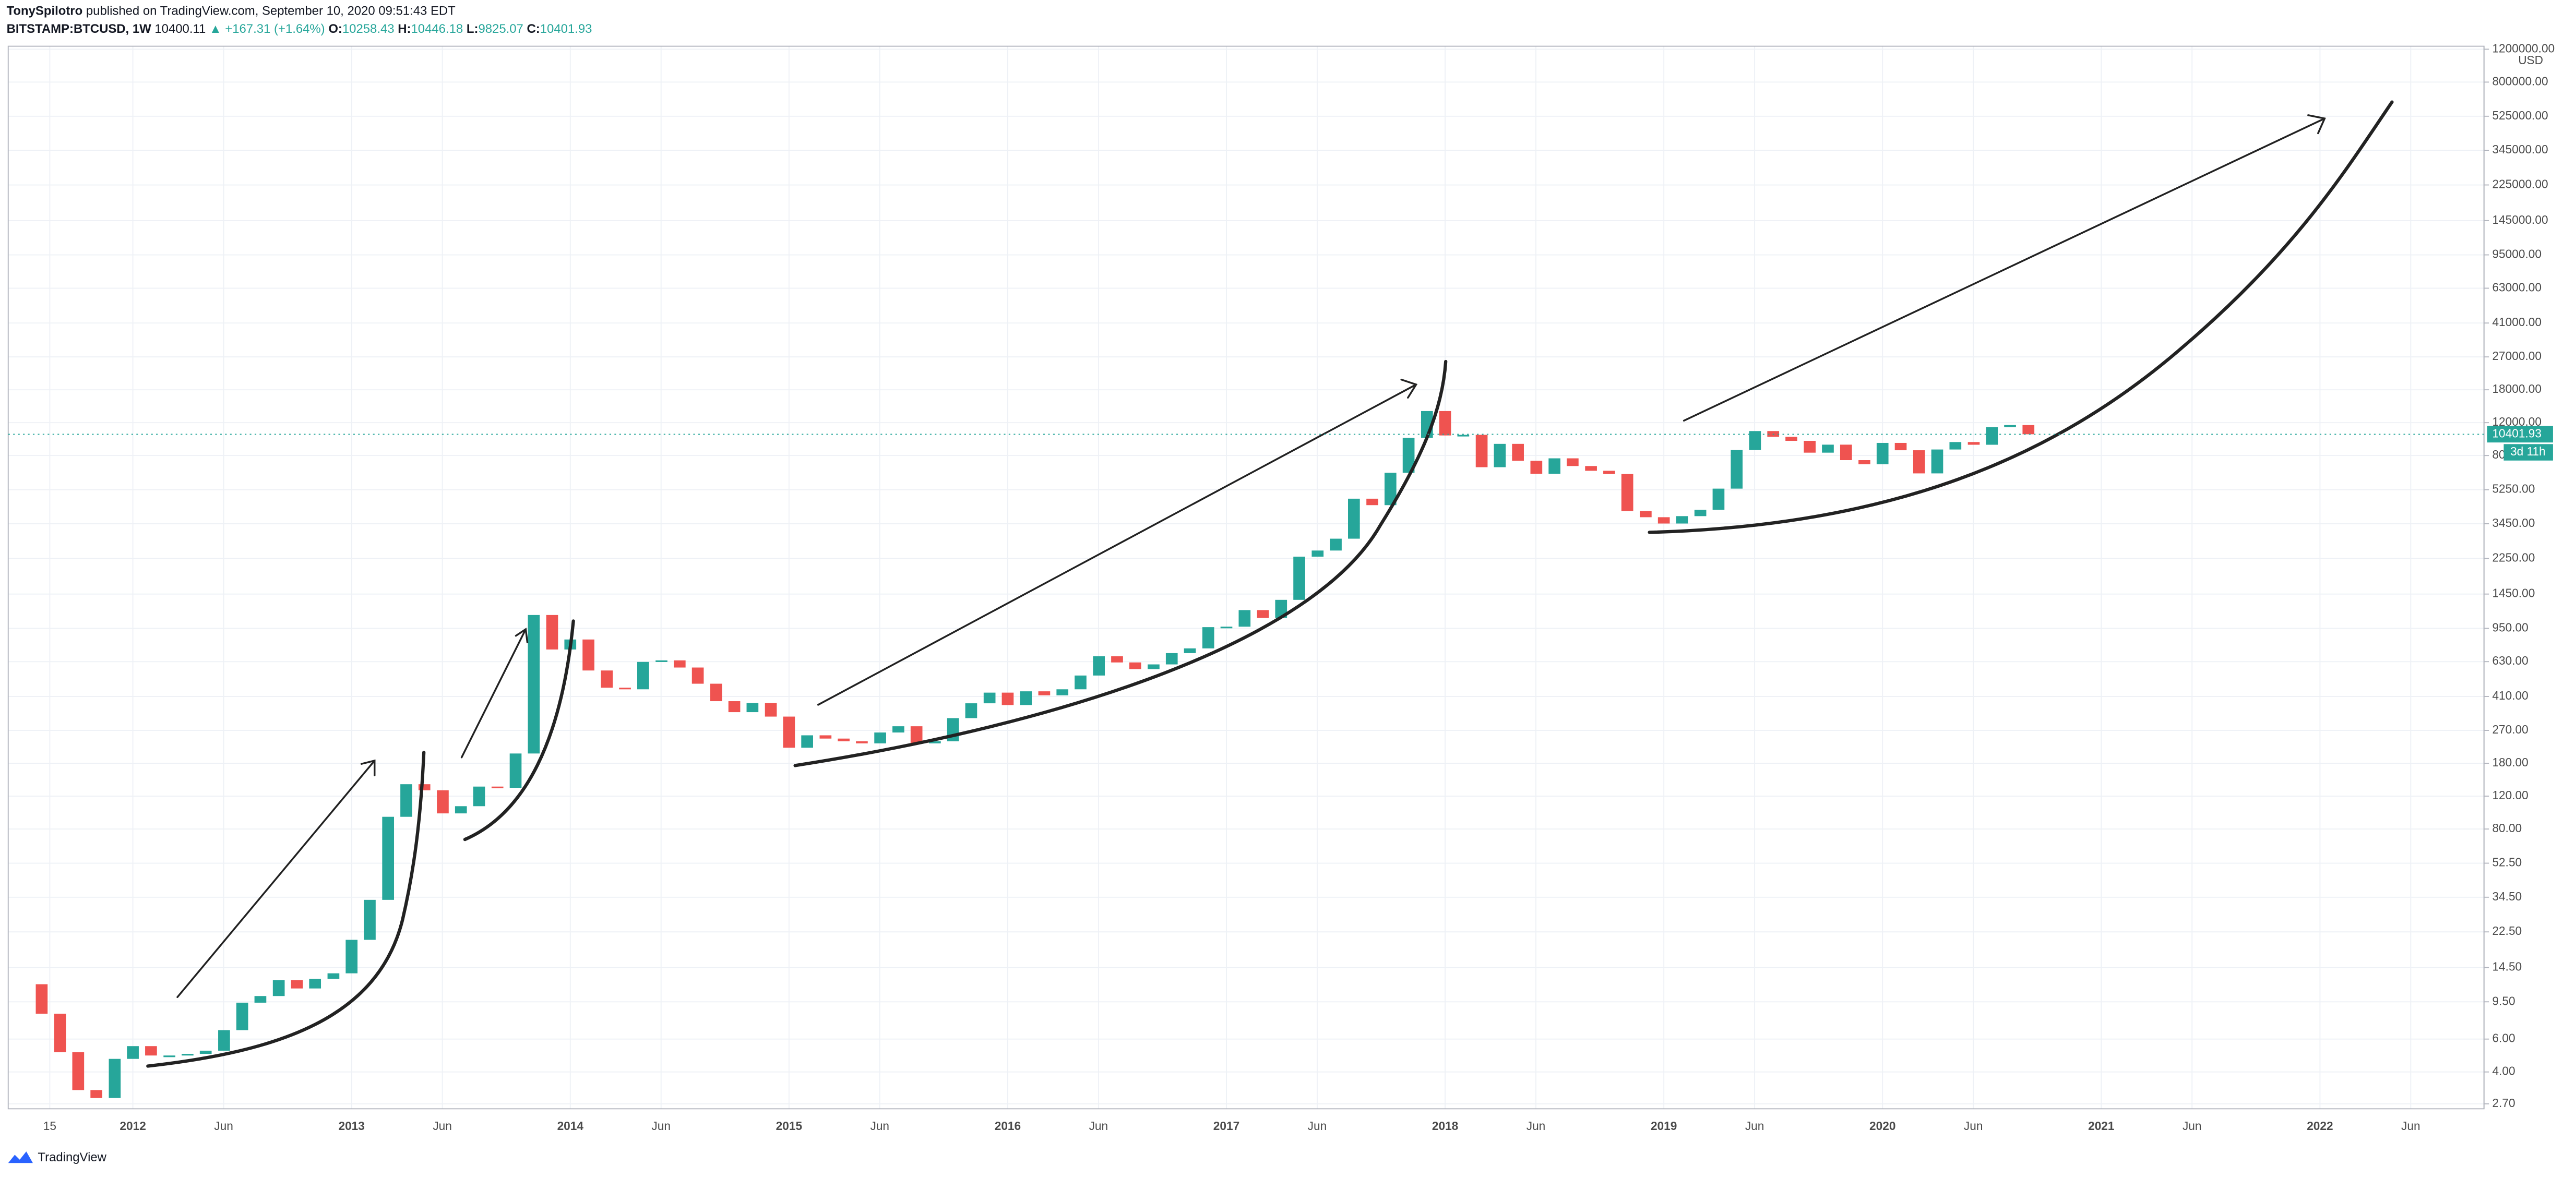 Image resolution: width=2576 pixels, height=1178 pixels. What do you see at coordinates (789, 1126) in the screenshot?
I see `x-tick-label: 2015` at bounding box center [789, 1126].